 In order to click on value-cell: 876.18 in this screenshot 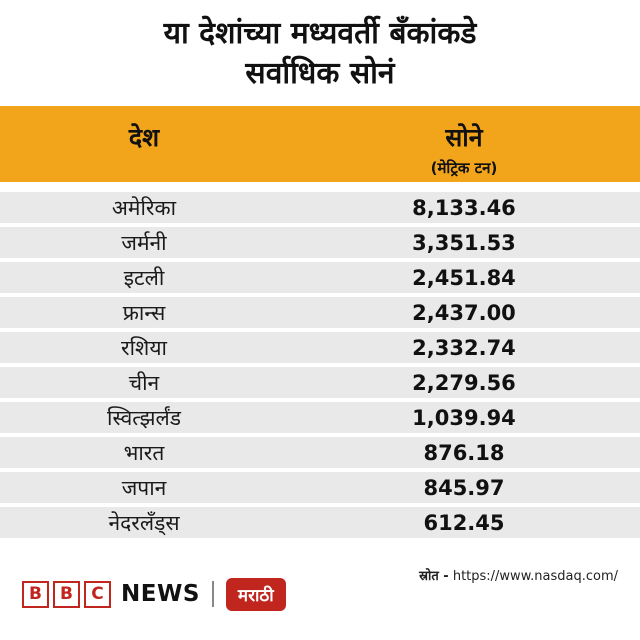, I will do `click(464, 452)`.